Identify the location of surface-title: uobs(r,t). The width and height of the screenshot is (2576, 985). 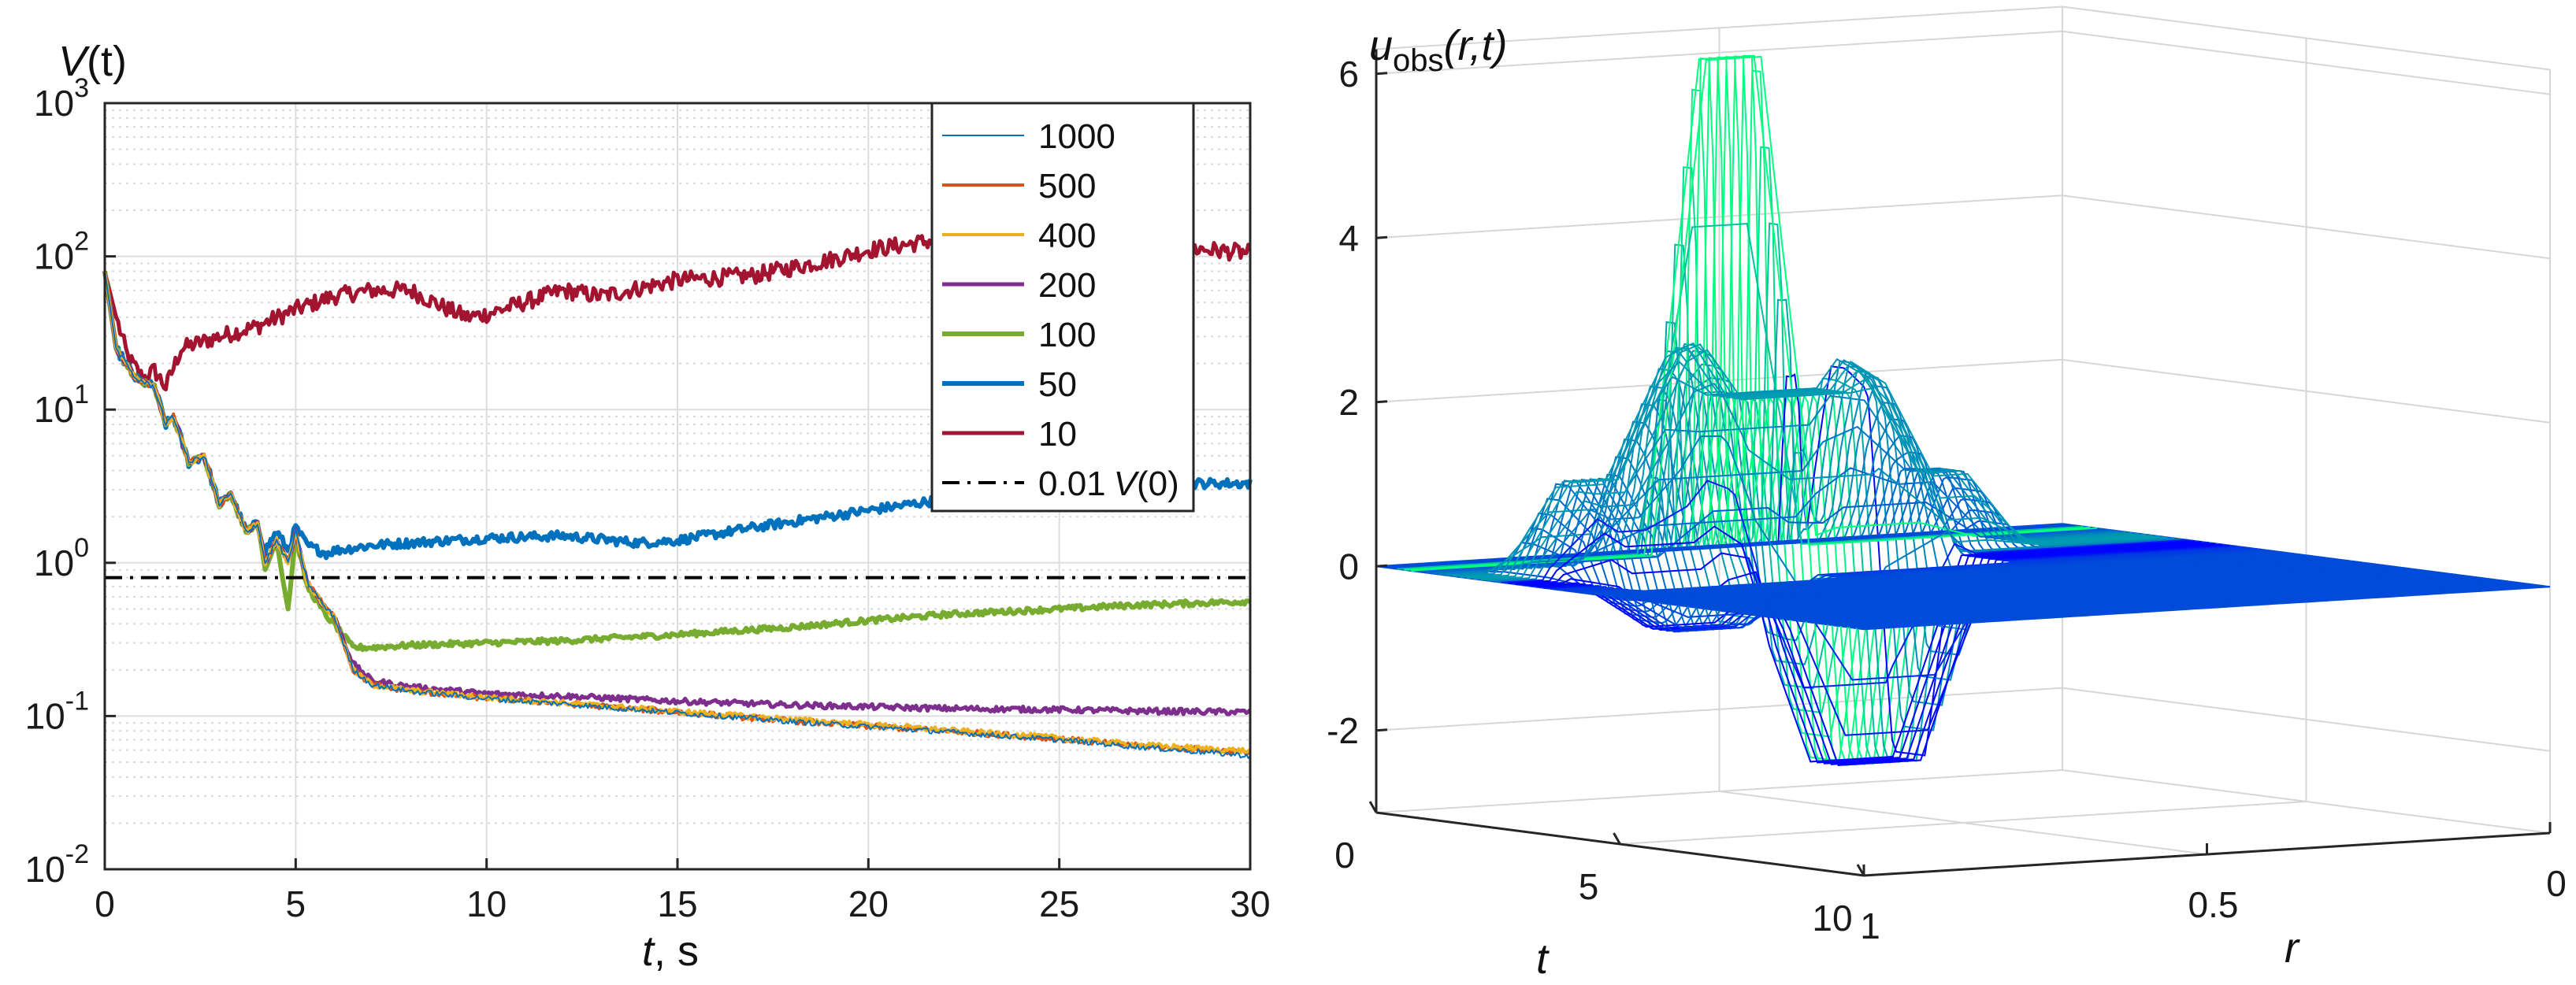
(1438, 50).